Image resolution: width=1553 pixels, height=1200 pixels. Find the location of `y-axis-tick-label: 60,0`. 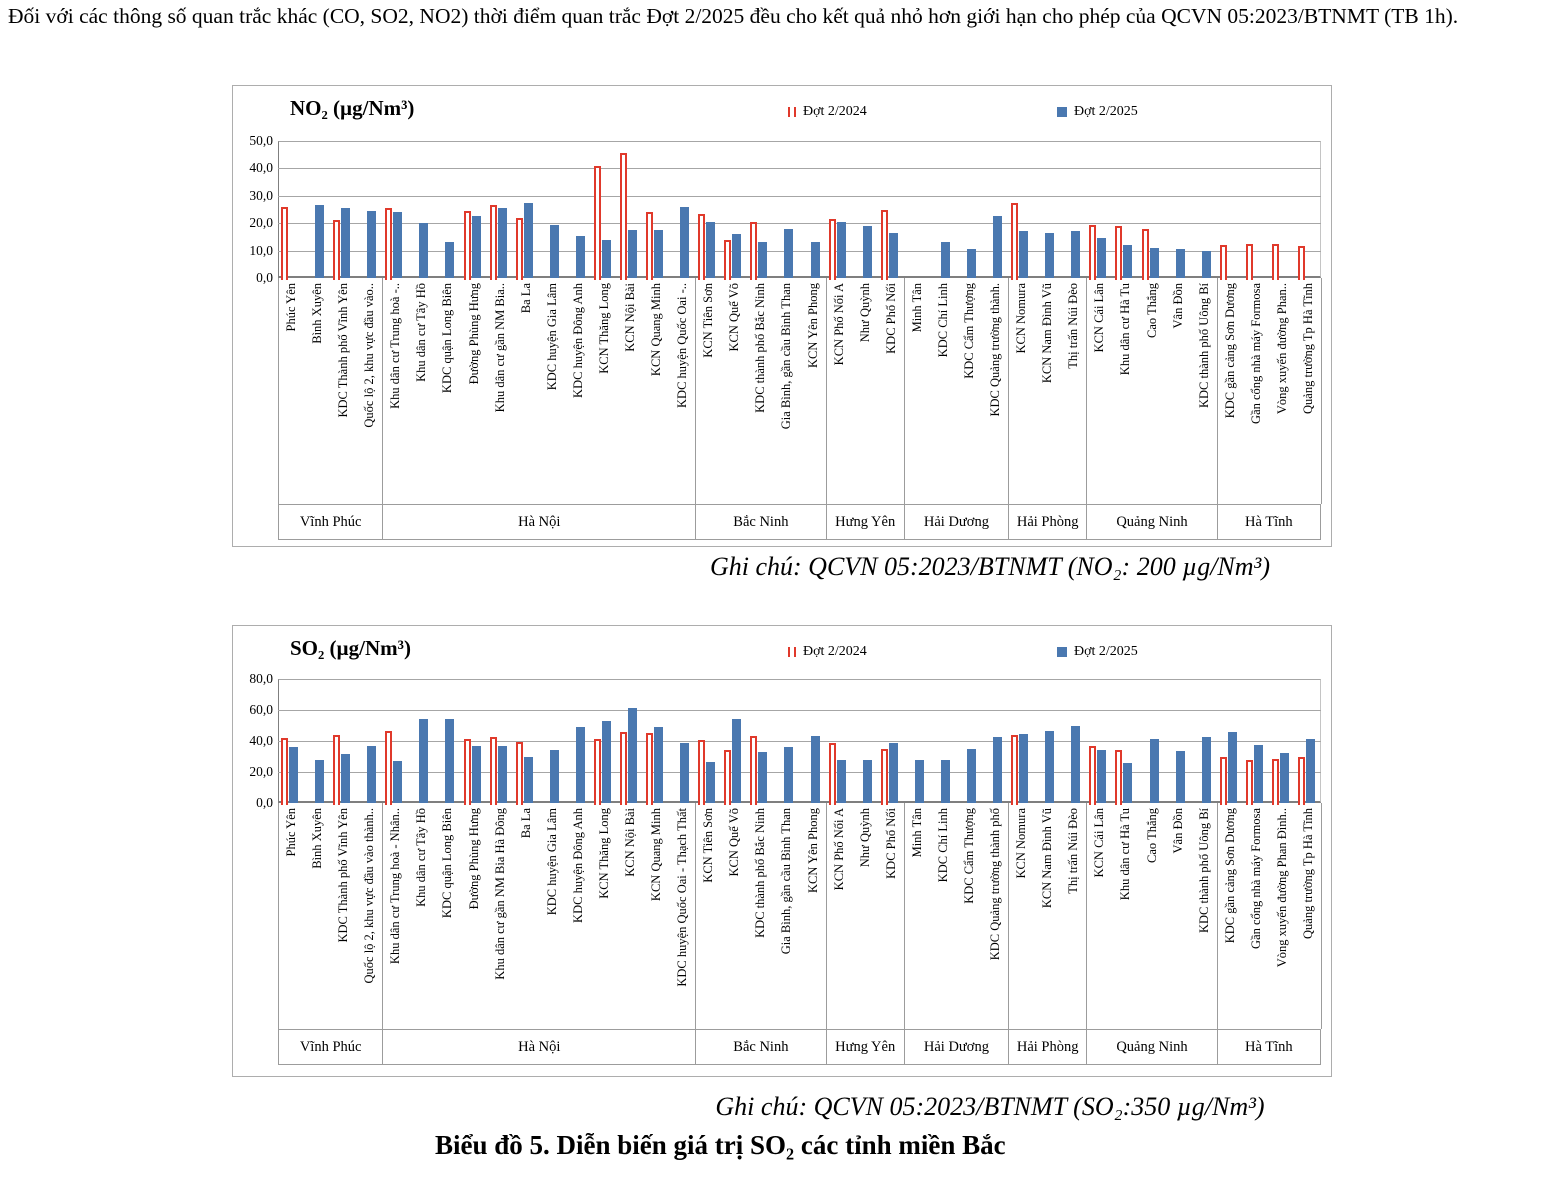

y-axis-tick-label: 60,0 is located at coordinates (261, 709).